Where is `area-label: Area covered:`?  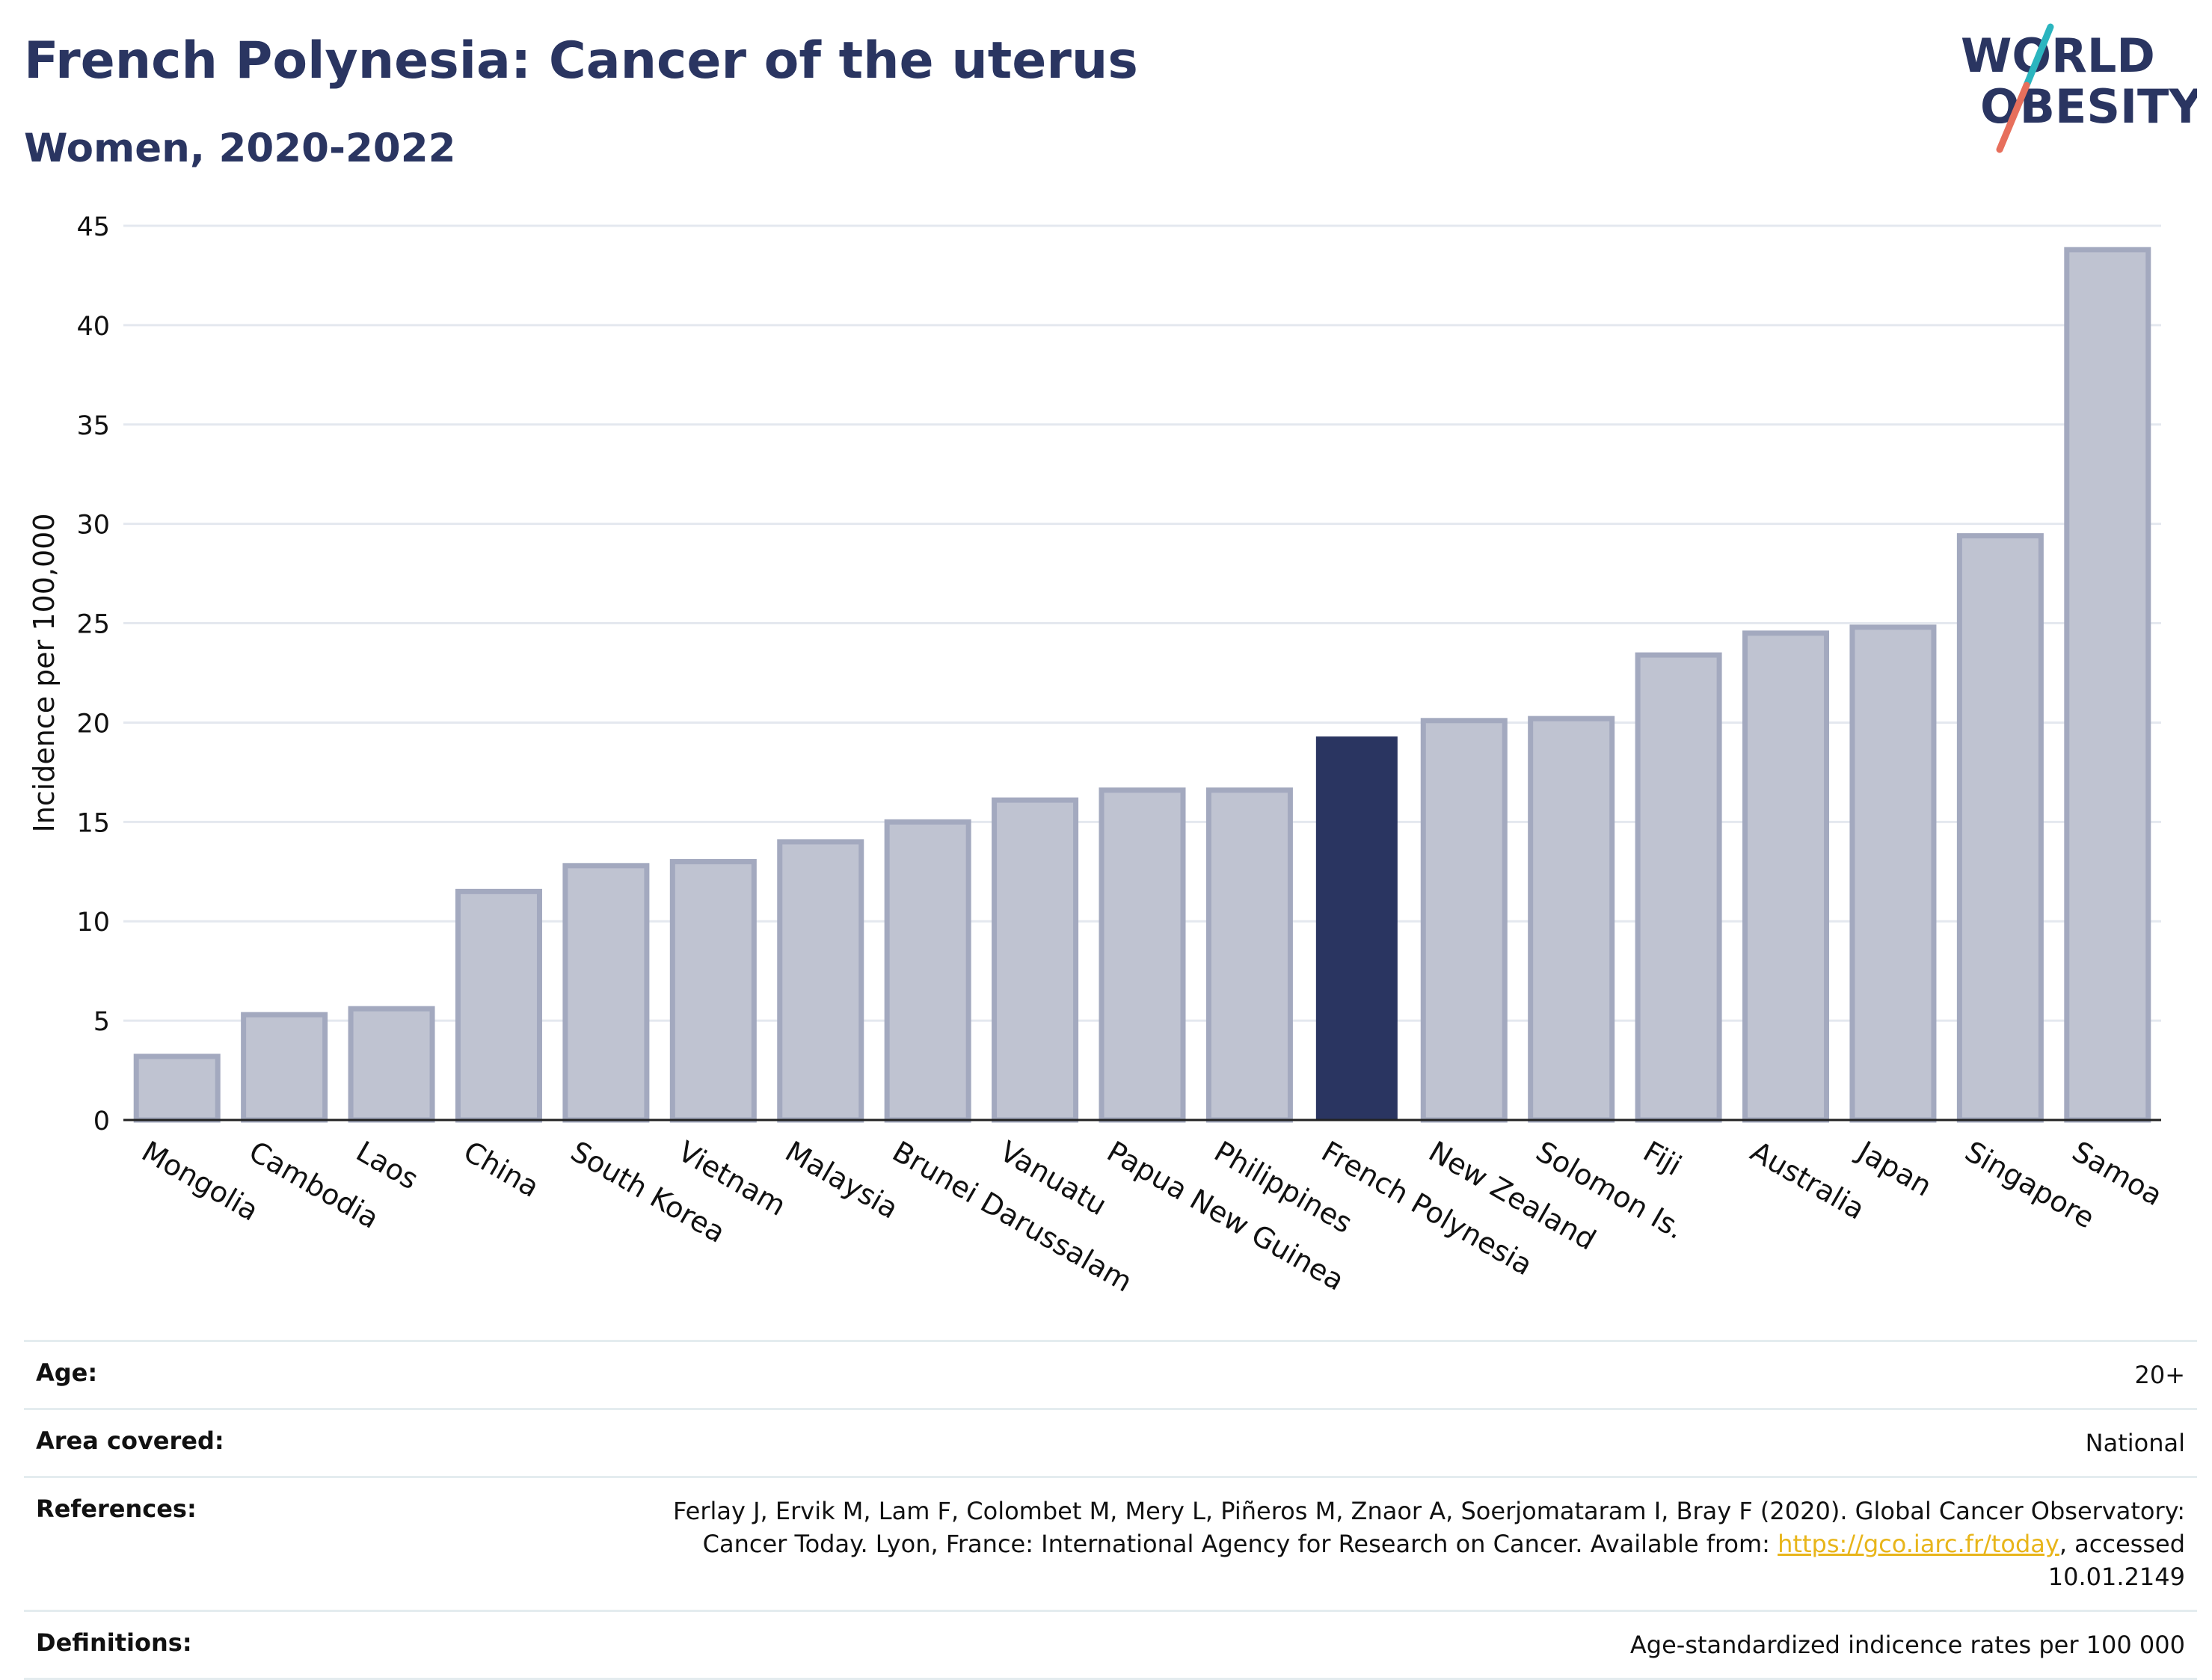 area-label: Area covered: is located at coordinates (130, 1441).